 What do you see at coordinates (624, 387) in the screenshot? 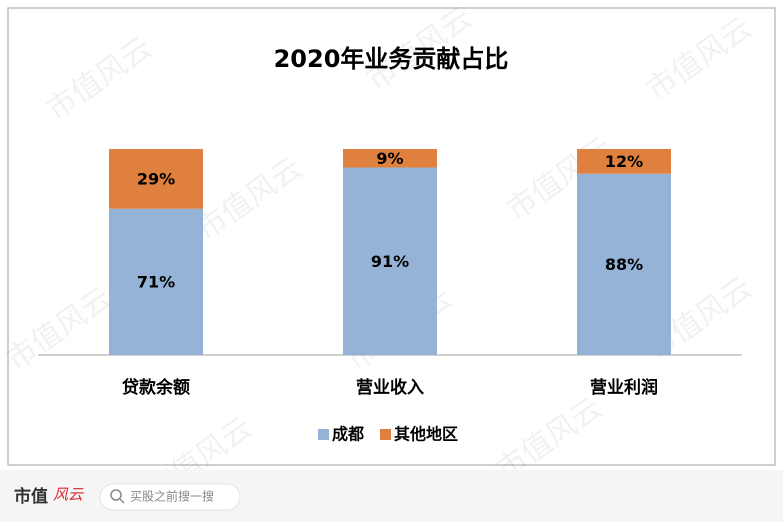
I see `x-tick-label: 营业利润` at bounding box center [624, 387].